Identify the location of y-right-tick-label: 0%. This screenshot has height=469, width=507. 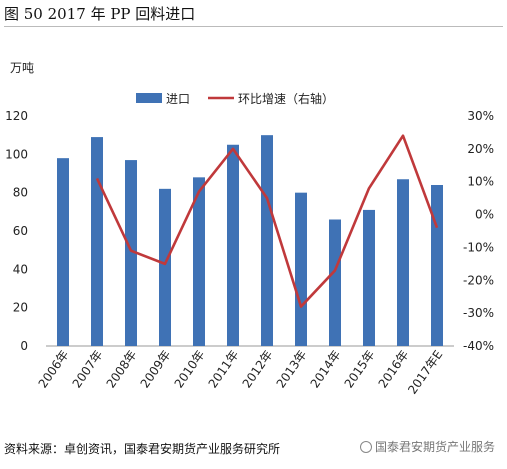
(484, 215).